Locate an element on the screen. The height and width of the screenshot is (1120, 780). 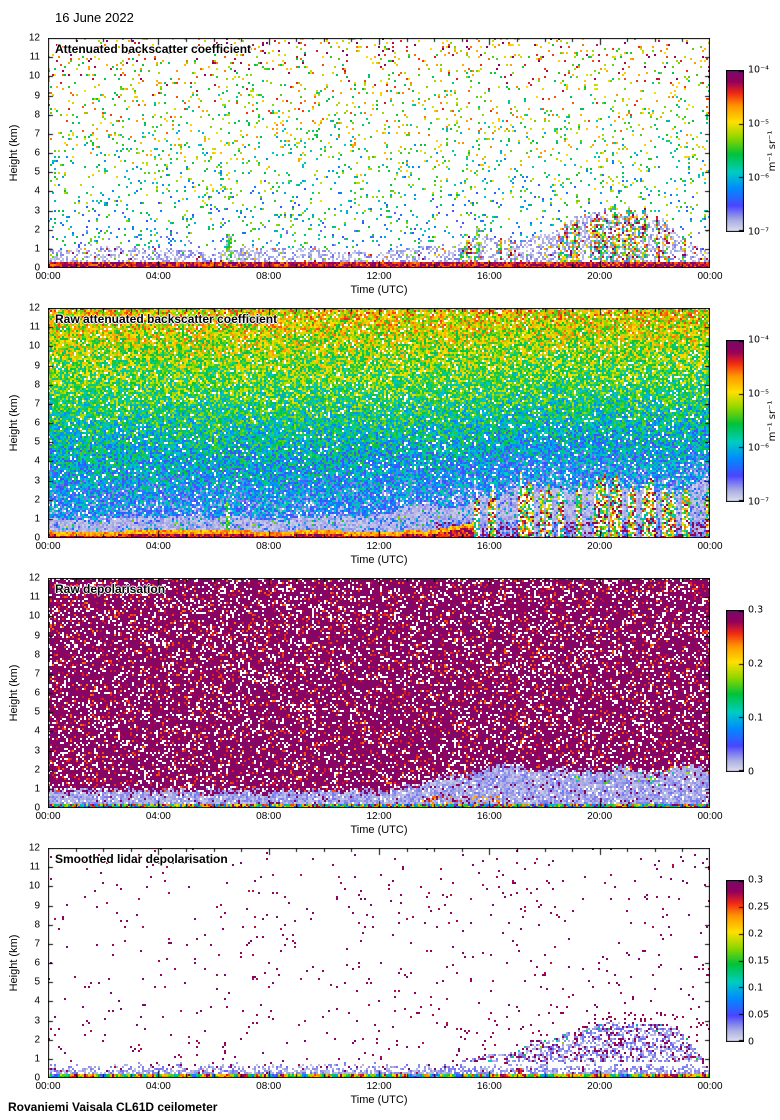
colorbar-tick-label: 0.25 is located at coordinates (759, 907).